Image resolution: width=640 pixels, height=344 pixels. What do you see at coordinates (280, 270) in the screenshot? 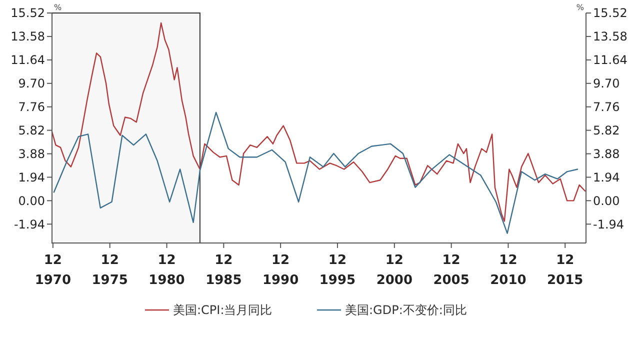
I see `x-tick-label: 12 1990` at bounding box center [280, 270].